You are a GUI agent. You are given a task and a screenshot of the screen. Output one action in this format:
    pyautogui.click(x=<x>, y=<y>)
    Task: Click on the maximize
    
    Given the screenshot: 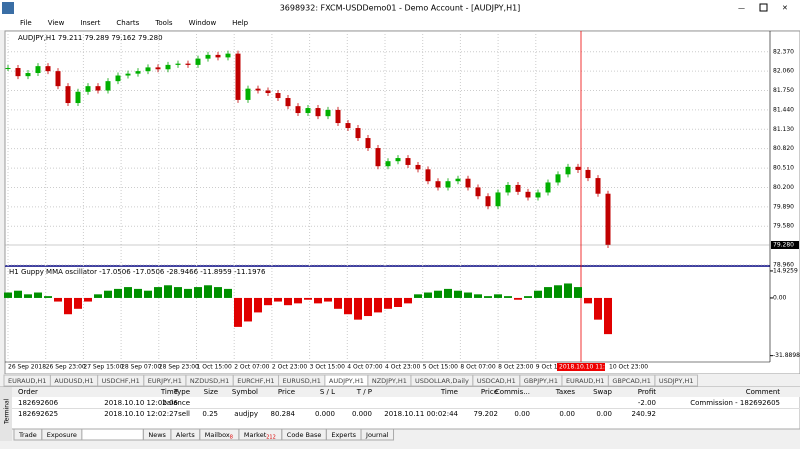 What is the action you would take?
    pyautogui.click(x=763, y=7)
    